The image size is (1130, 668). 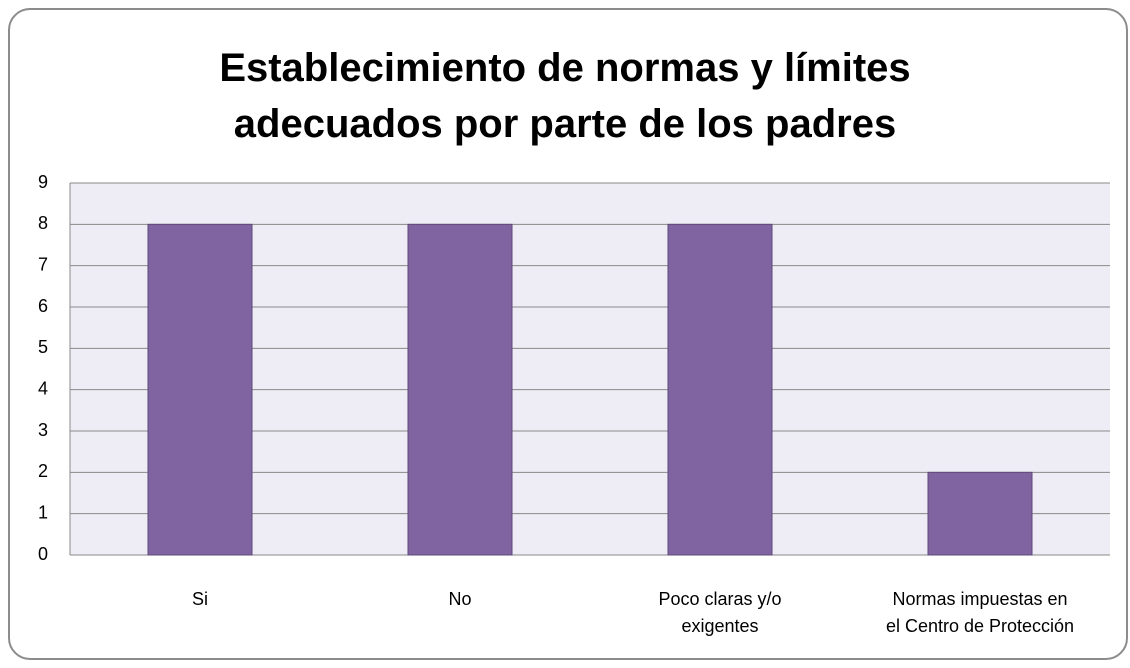 What do you see at coordinates (43, 306) in the screenshot?
I see `y-tick-label: 6` at bounding box center [43, 306].